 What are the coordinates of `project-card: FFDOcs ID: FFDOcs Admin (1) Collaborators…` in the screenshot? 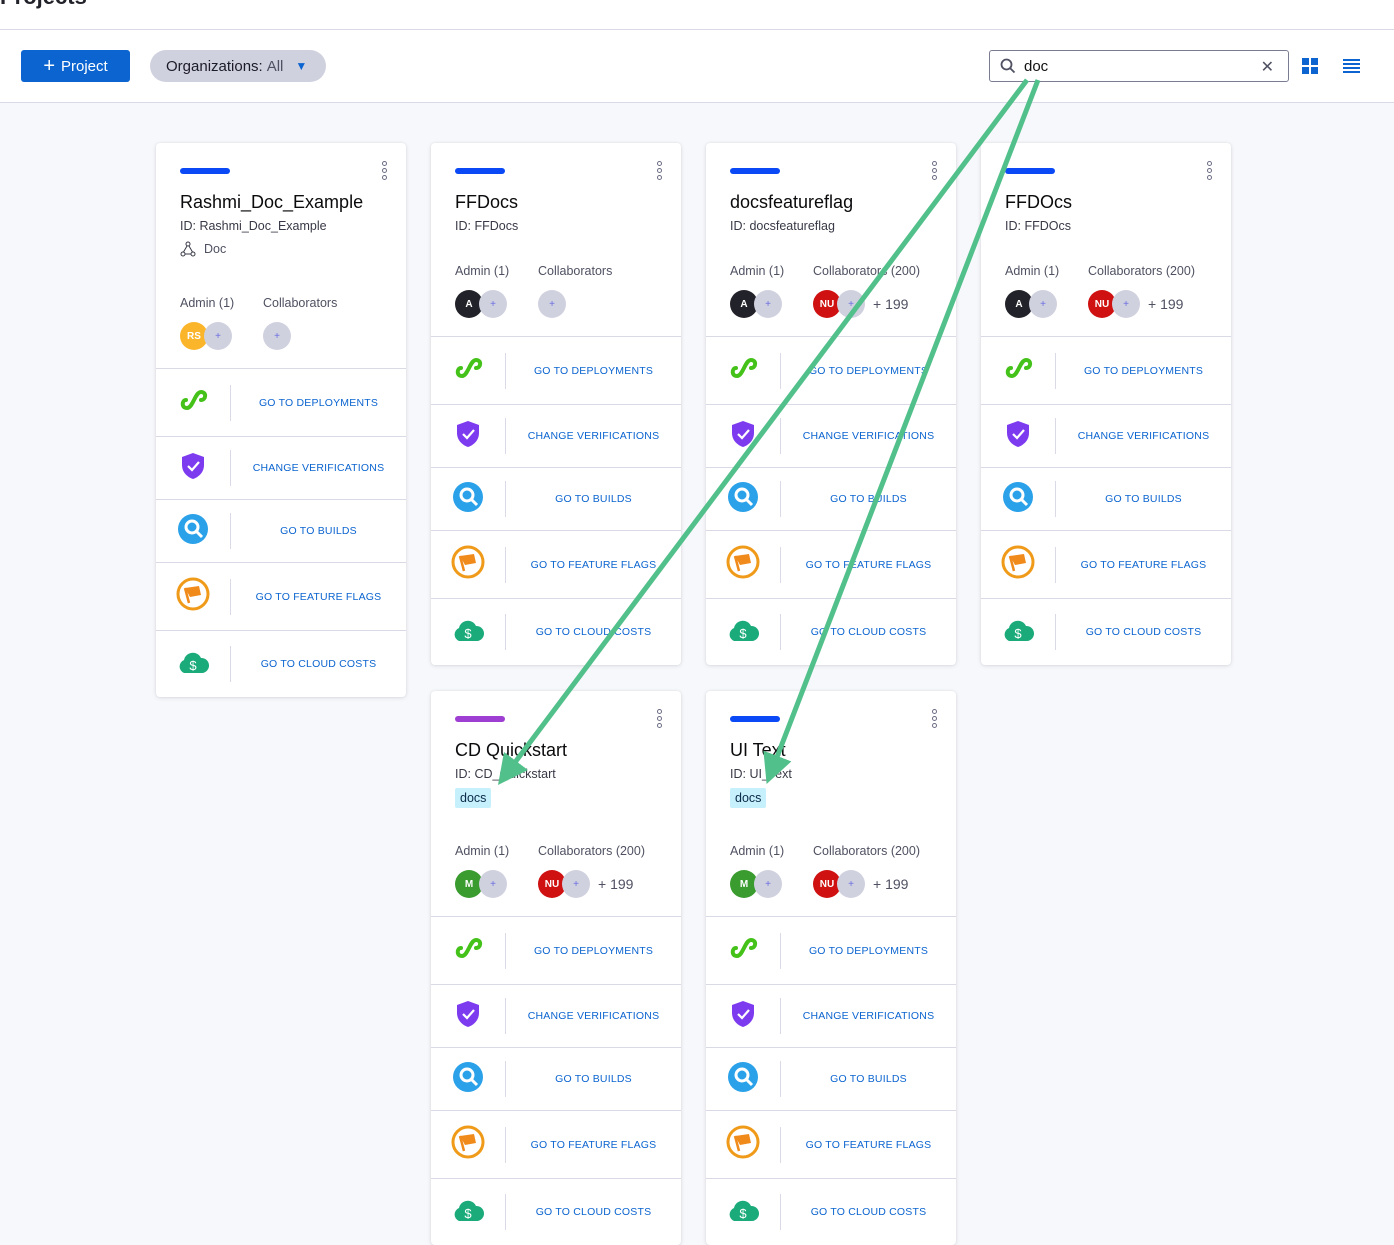 It's located at (1106, 404).